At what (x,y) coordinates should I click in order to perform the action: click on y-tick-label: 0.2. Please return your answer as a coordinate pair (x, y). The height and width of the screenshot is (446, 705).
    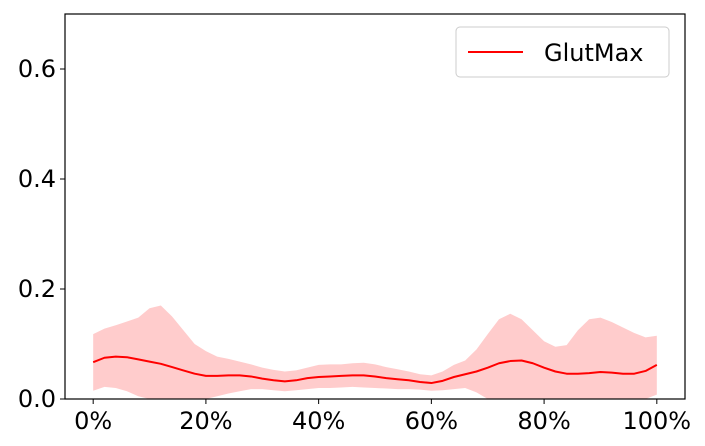
    Looking at the image, I should click on (37, 289).